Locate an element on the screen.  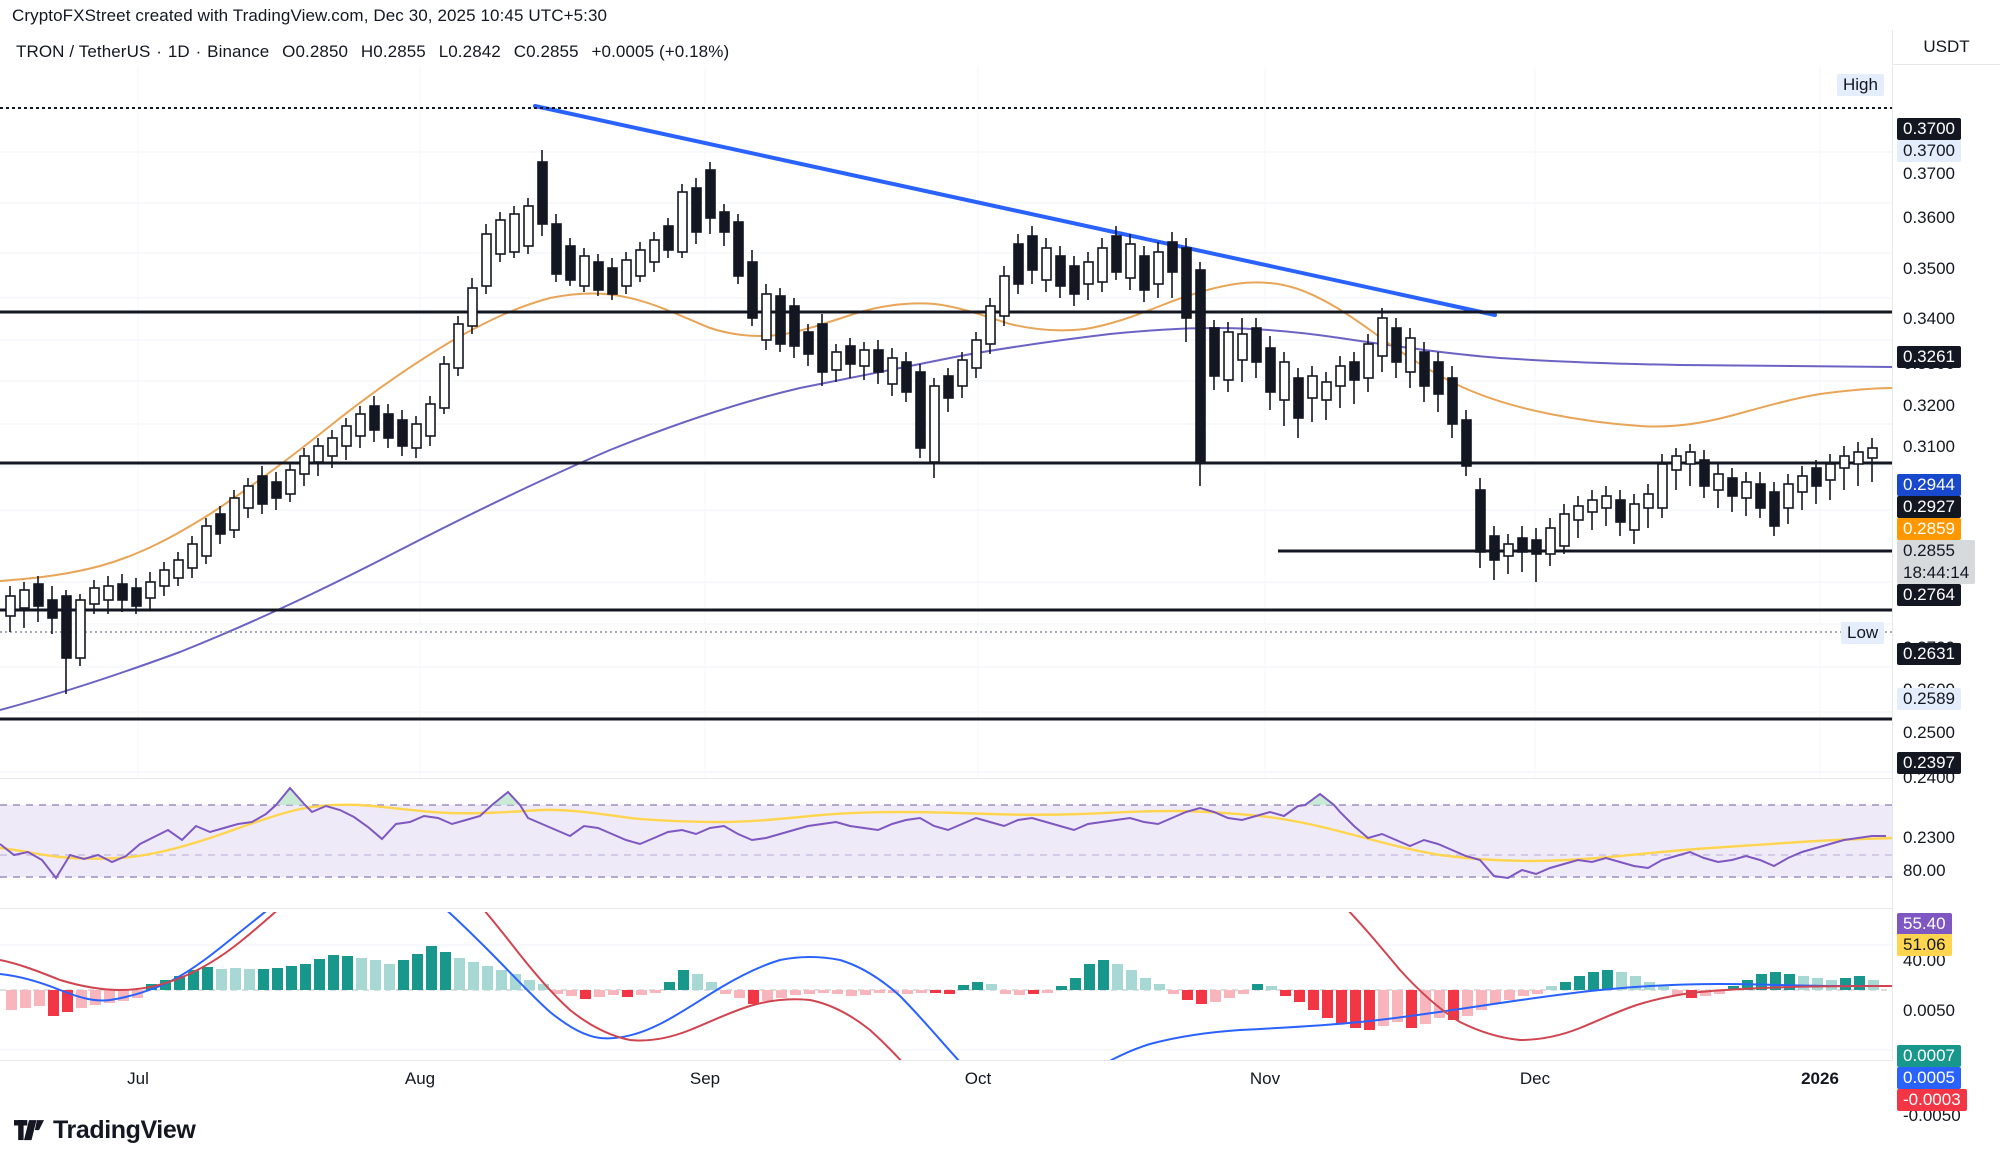
low-range-tag: Low is located at coordinates (1863, 633).